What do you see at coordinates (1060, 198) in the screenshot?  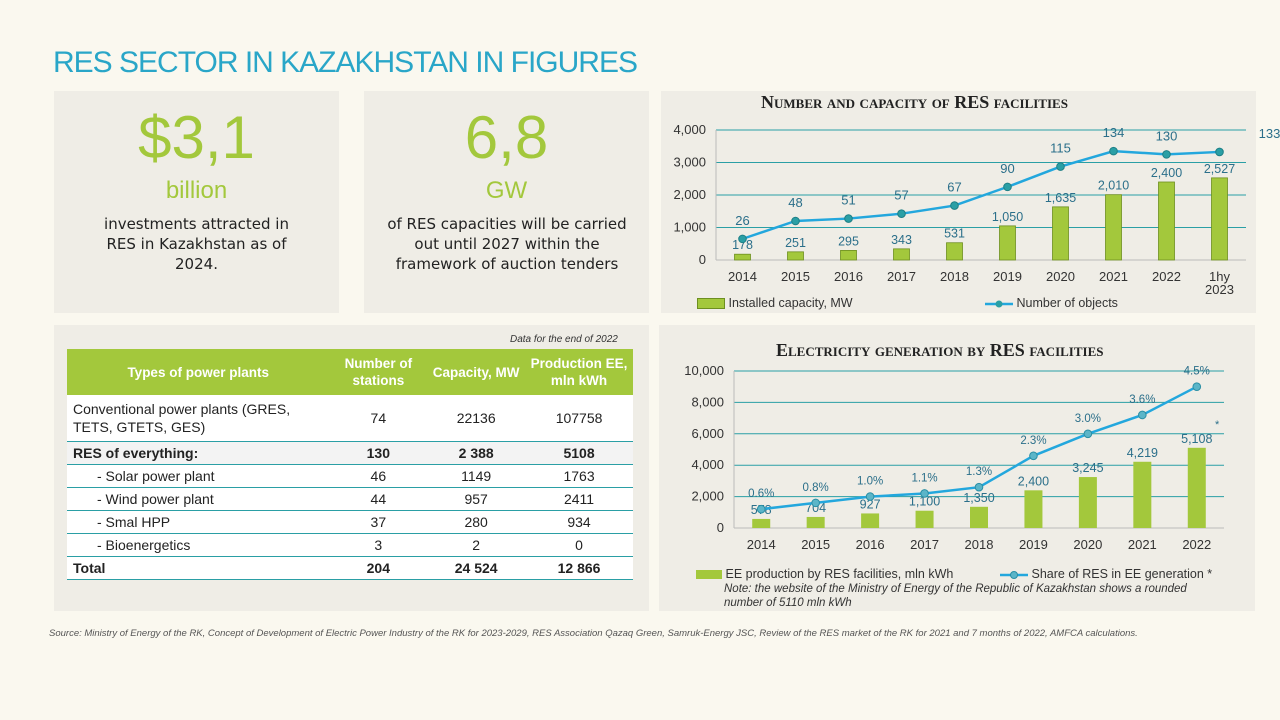 I see `bar-data-label: 1,635` at bounding box center [1060, 198].